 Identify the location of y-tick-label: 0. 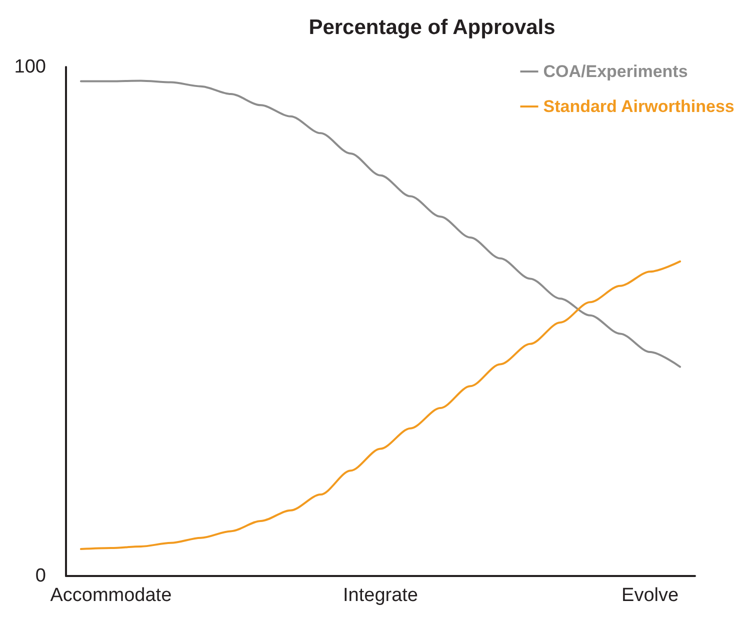
(40, 576).